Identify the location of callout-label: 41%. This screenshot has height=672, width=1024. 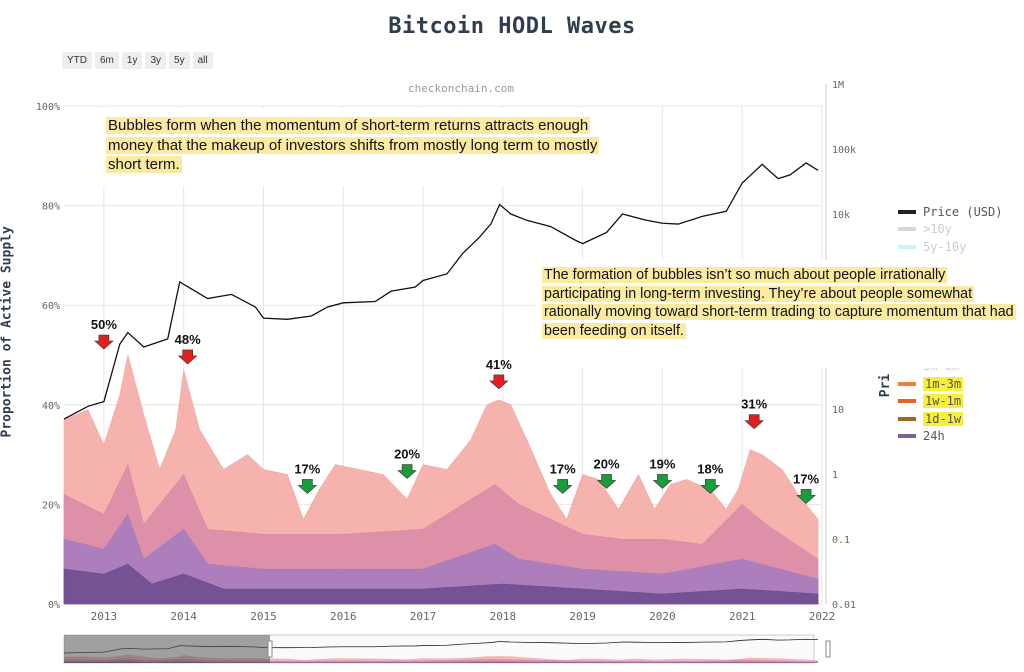
(499, 364).